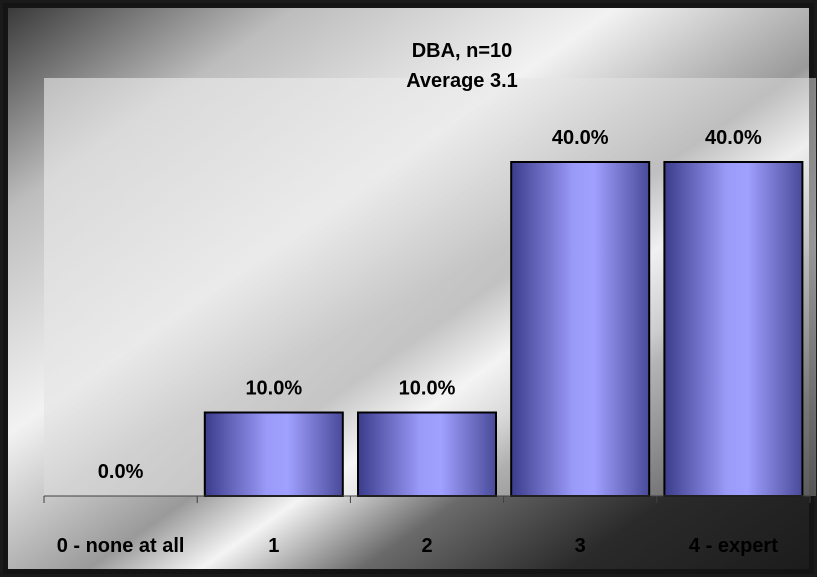 The width and height of the screenshot is (817, 577). Describe the element at coordinates (418, 546) in the screenshot. I see `x-axis-tick-labels: 0 - none at all 1 2 3 4 - expert` at that location.